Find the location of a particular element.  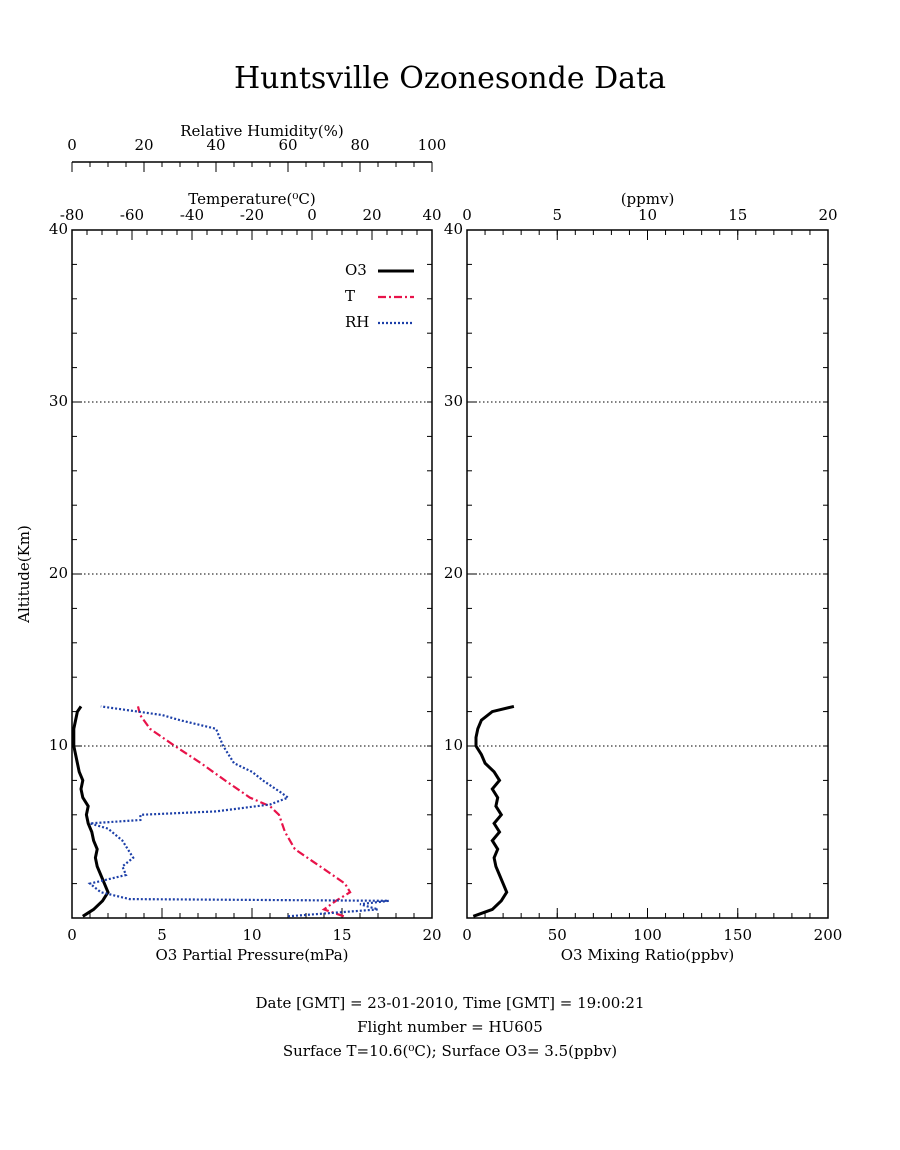

x2-tick-label: -80 is located at coordinates (72, 215).